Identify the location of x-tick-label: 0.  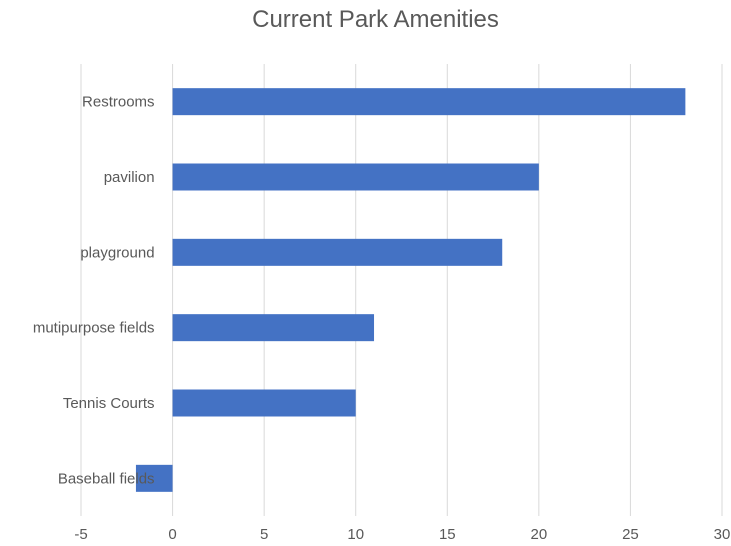
(172, 534).